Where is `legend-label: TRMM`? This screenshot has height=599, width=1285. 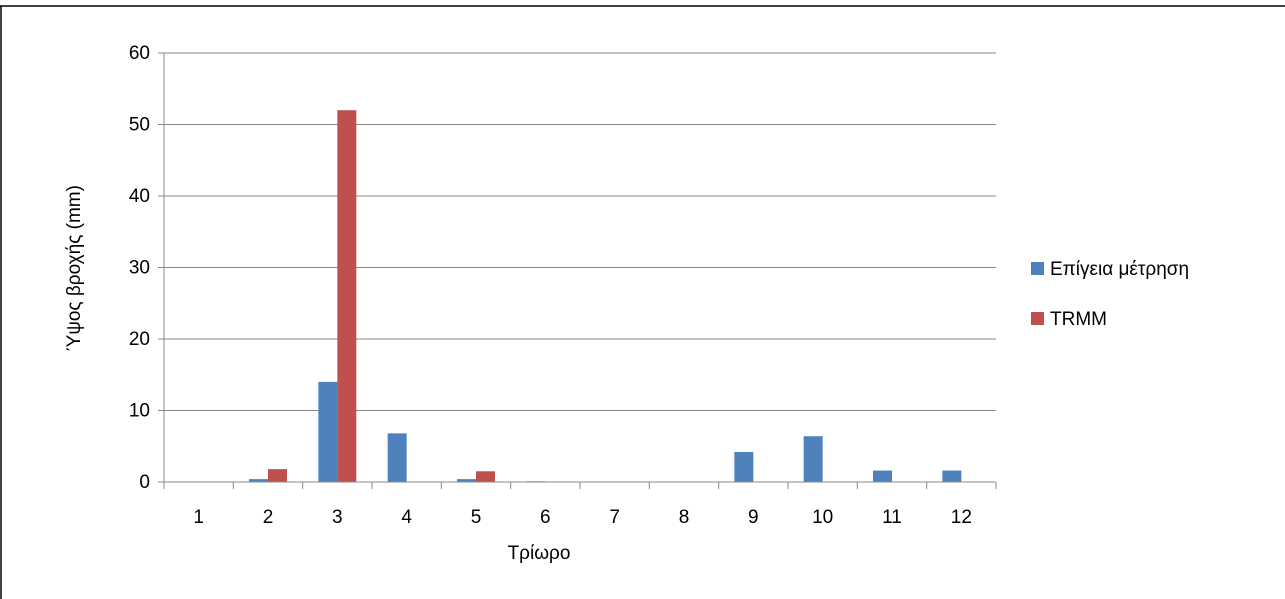 legend-label: TRMM is located at coordinates (1078, 319).